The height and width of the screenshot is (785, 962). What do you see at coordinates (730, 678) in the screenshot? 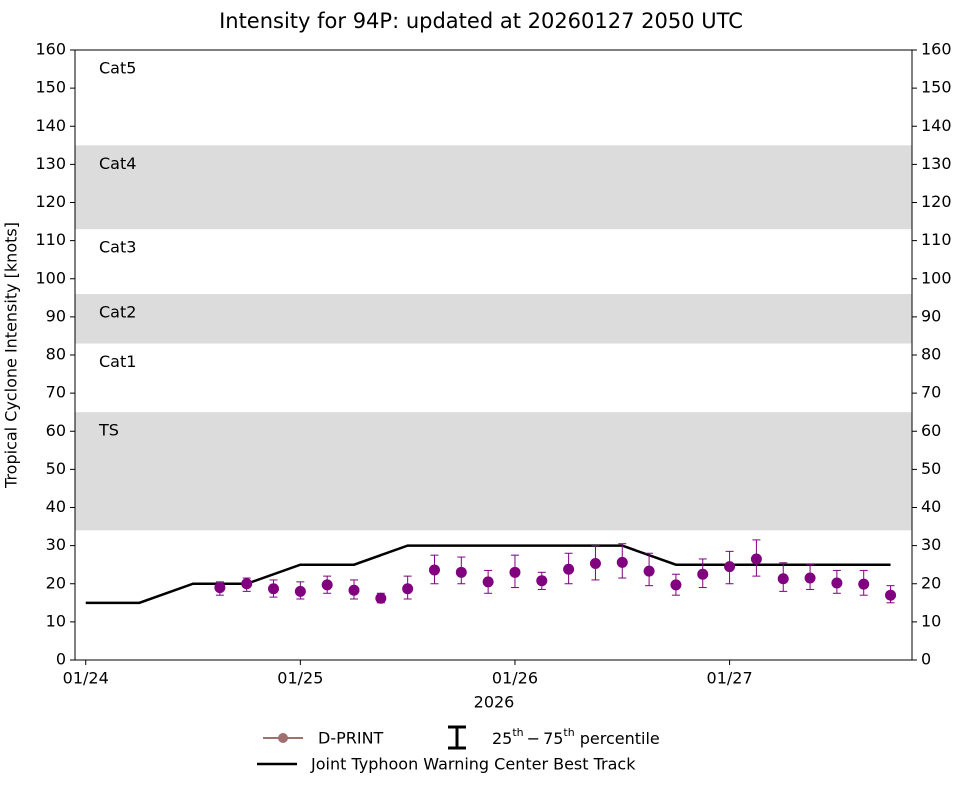
I see `x-tick-label: 01/27` at bounding box center [730, 678].